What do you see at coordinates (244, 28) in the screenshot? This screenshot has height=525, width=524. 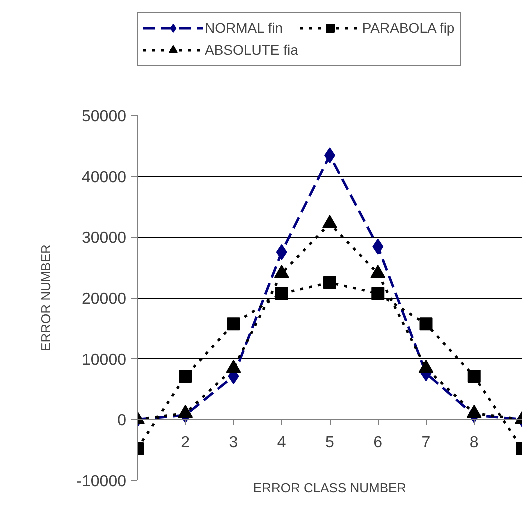 I see `legend-label: NORMAL fin` at bounding box center [244, 28].